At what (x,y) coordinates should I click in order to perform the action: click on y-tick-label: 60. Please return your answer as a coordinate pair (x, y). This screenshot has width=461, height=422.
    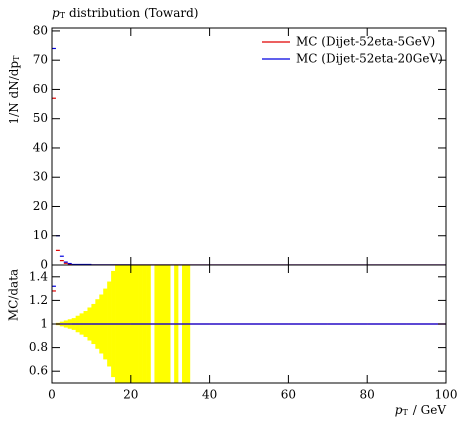
    Looking at the image, I should click on (40, 89).